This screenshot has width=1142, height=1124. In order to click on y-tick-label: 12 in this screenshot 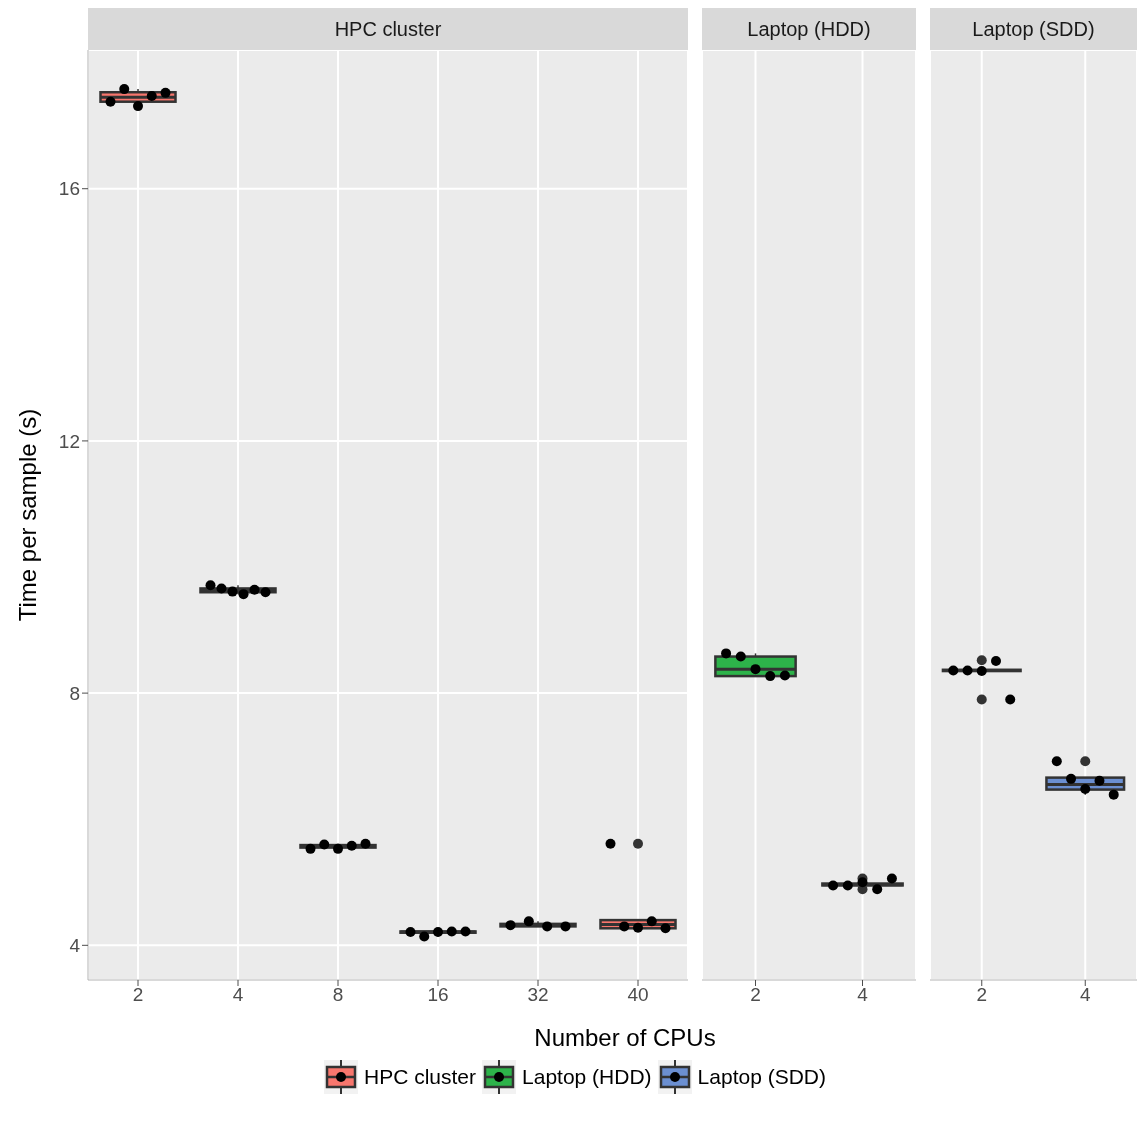, I will do `click(69, 441)`.